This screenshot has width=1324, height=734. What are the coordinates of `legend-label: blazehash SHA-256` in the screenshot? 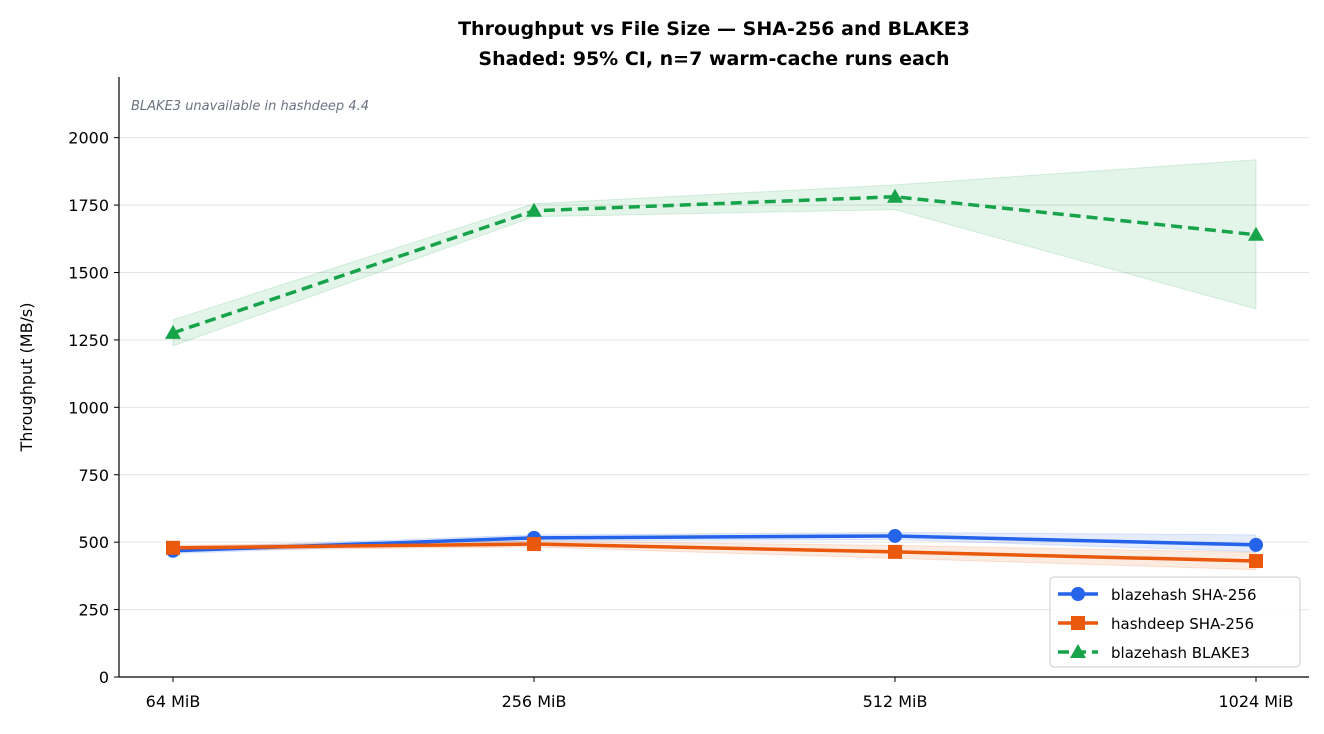 It's located at (1184, 595).